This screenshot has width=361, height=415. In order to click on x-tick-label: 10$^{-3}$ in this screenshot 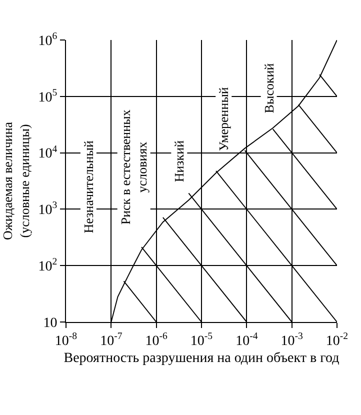, I will do `click(292, 339)`.